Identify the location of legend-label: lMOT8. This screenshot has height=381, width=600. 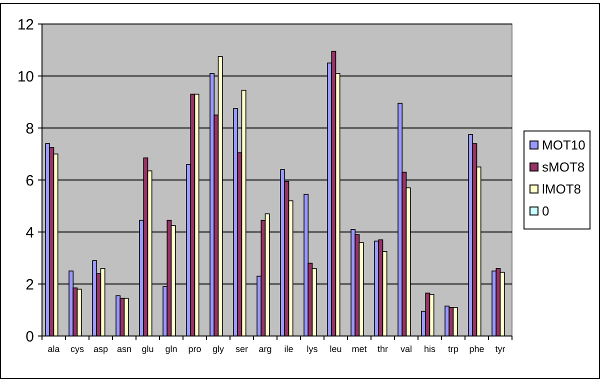
(561, 189).